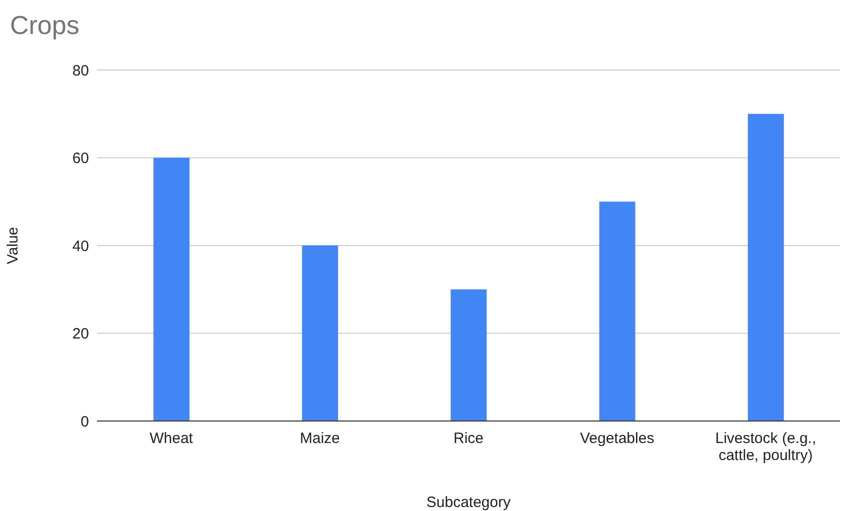  I want to click on x-tick-label: Livestock (e.g., cattle, poultry), so click(765, 447).